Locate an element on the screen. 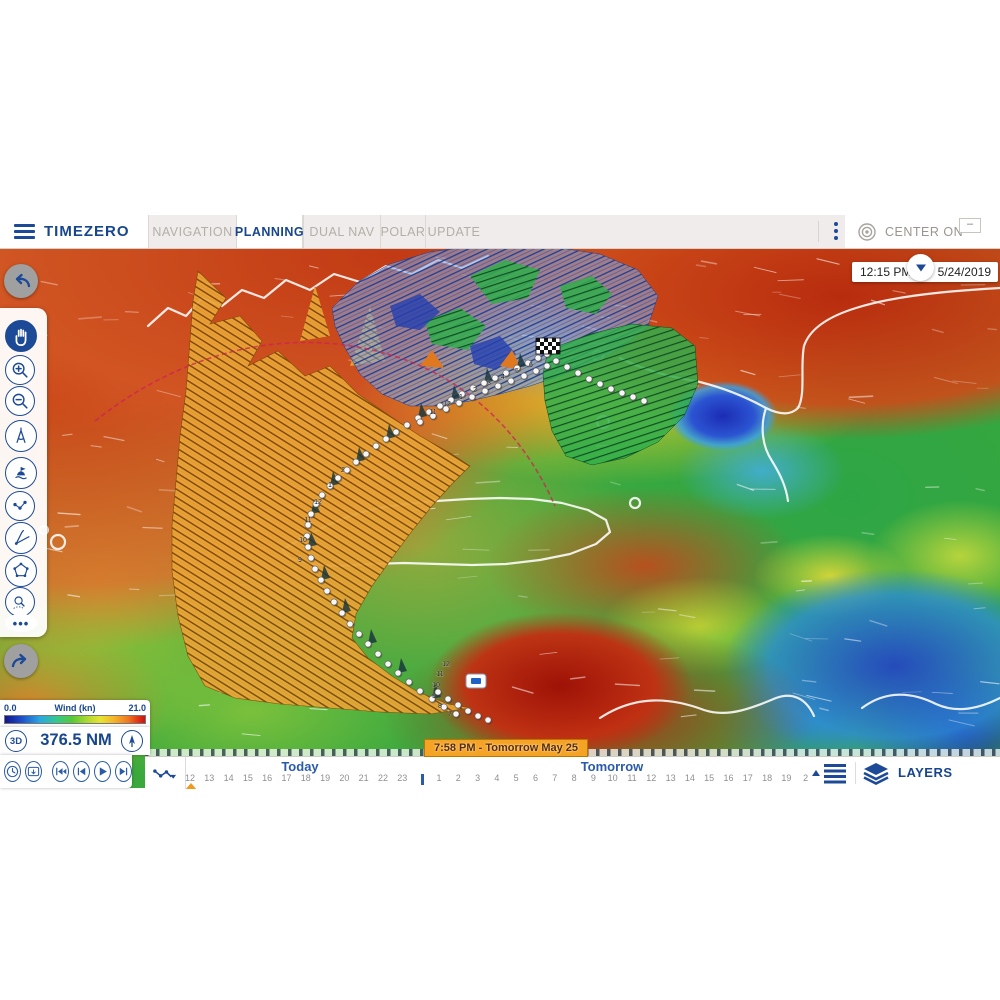  zoom-out-icon is located at coordinates (20, 401).